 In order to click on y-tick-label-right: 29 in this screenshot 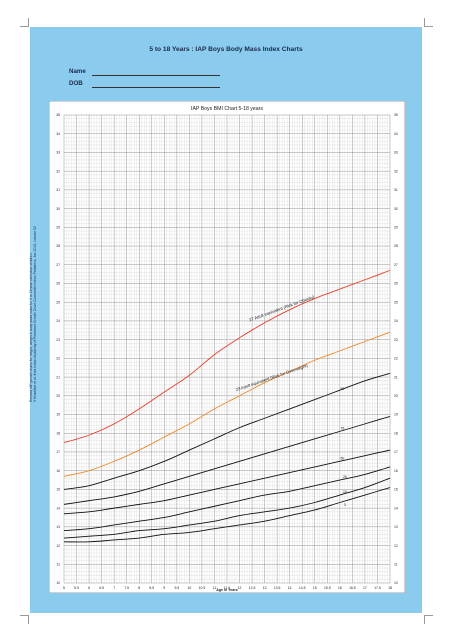, I will do `click(396, 228)`.